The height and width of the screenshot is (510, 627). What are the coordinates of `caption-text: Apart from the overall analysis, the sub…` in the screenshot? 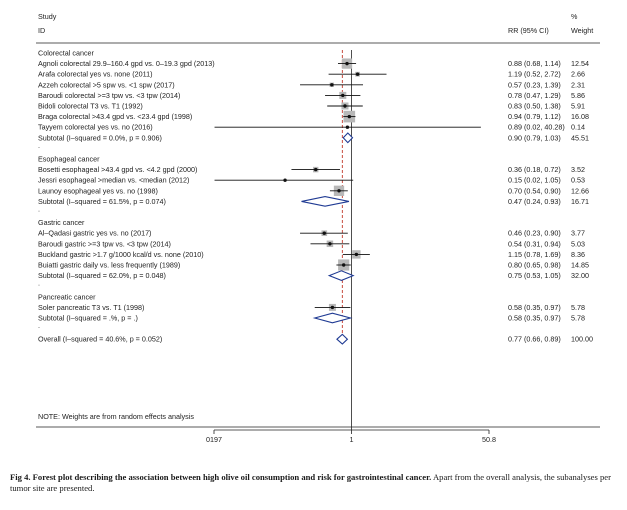 It's located at (310, 482).